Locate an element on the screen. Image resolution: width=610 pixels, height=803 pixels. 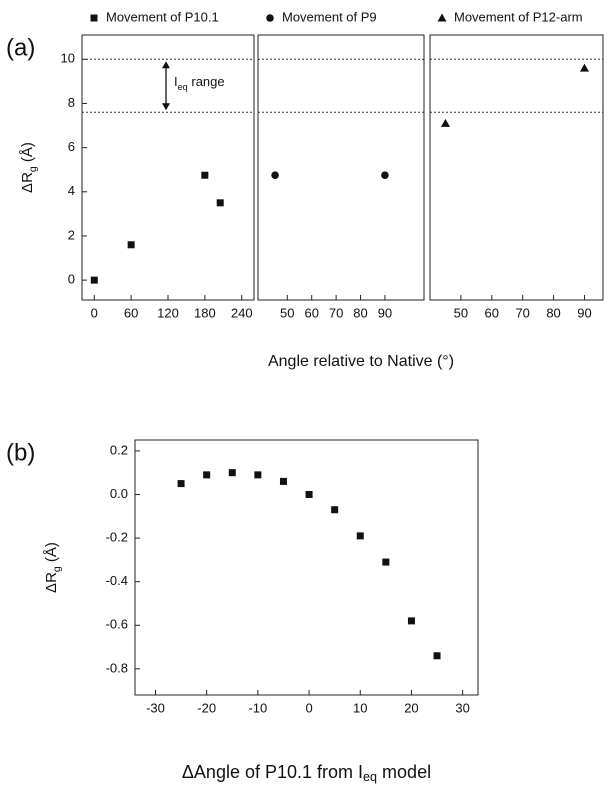
annotation-rest: range is located at coordinates (206, 81).